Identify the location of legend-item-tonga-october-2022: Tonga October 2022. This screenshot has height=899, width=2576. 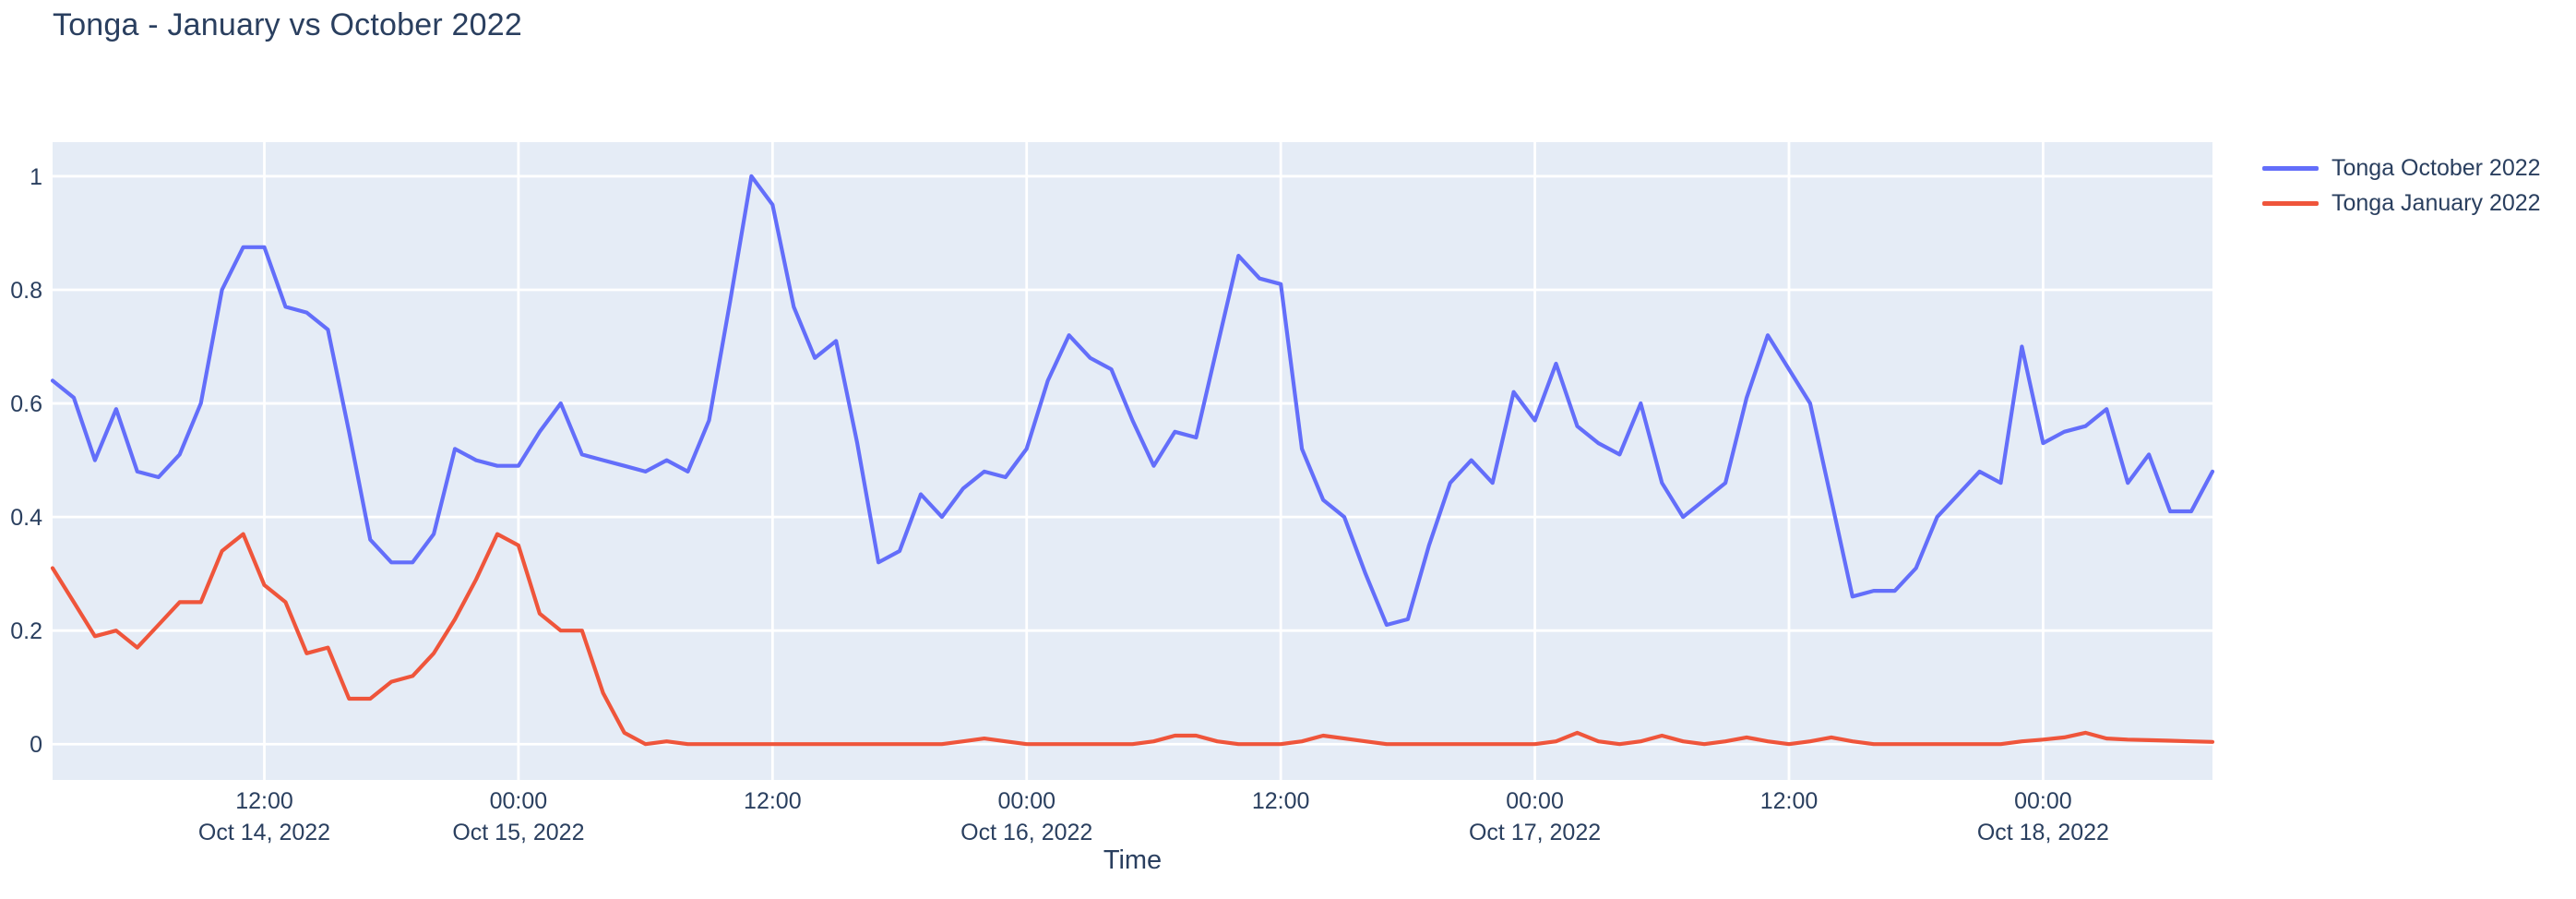
(2401, 168).